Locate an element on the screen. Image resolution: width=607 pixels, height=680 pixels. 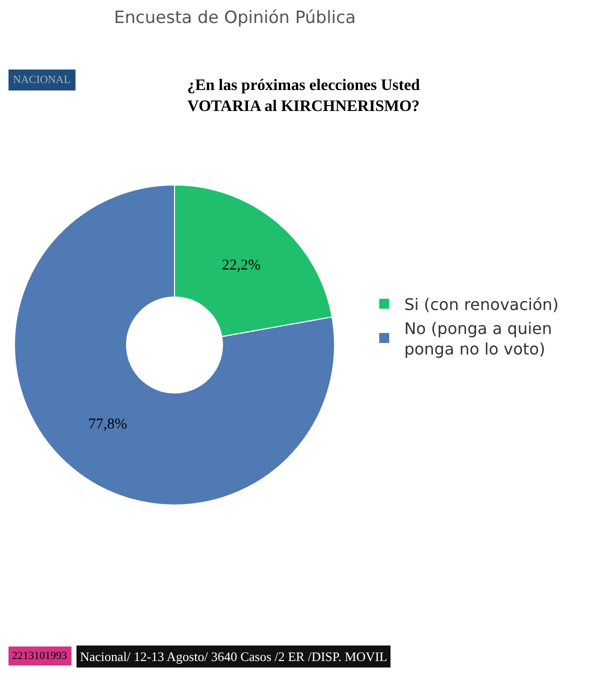
data-label: 22,2% is located at coordinates (241, 265).